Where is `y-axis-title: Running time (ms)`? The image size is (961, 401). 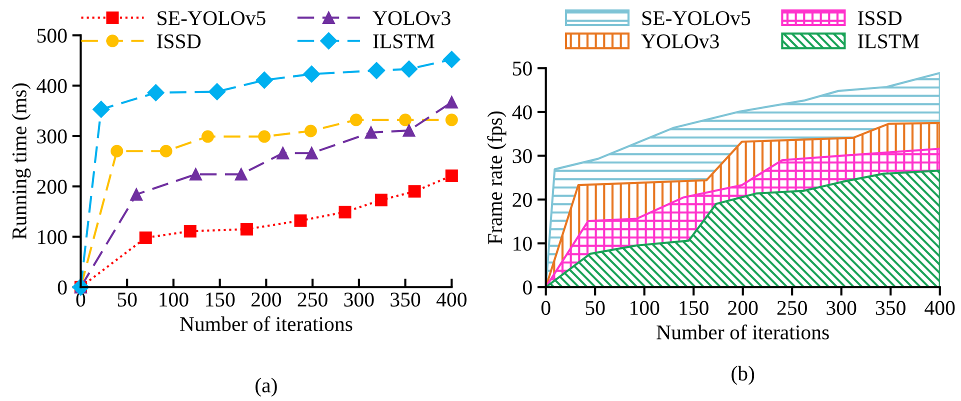 y-axis-title: Running time (ms) is located at coordinates (21, 161).